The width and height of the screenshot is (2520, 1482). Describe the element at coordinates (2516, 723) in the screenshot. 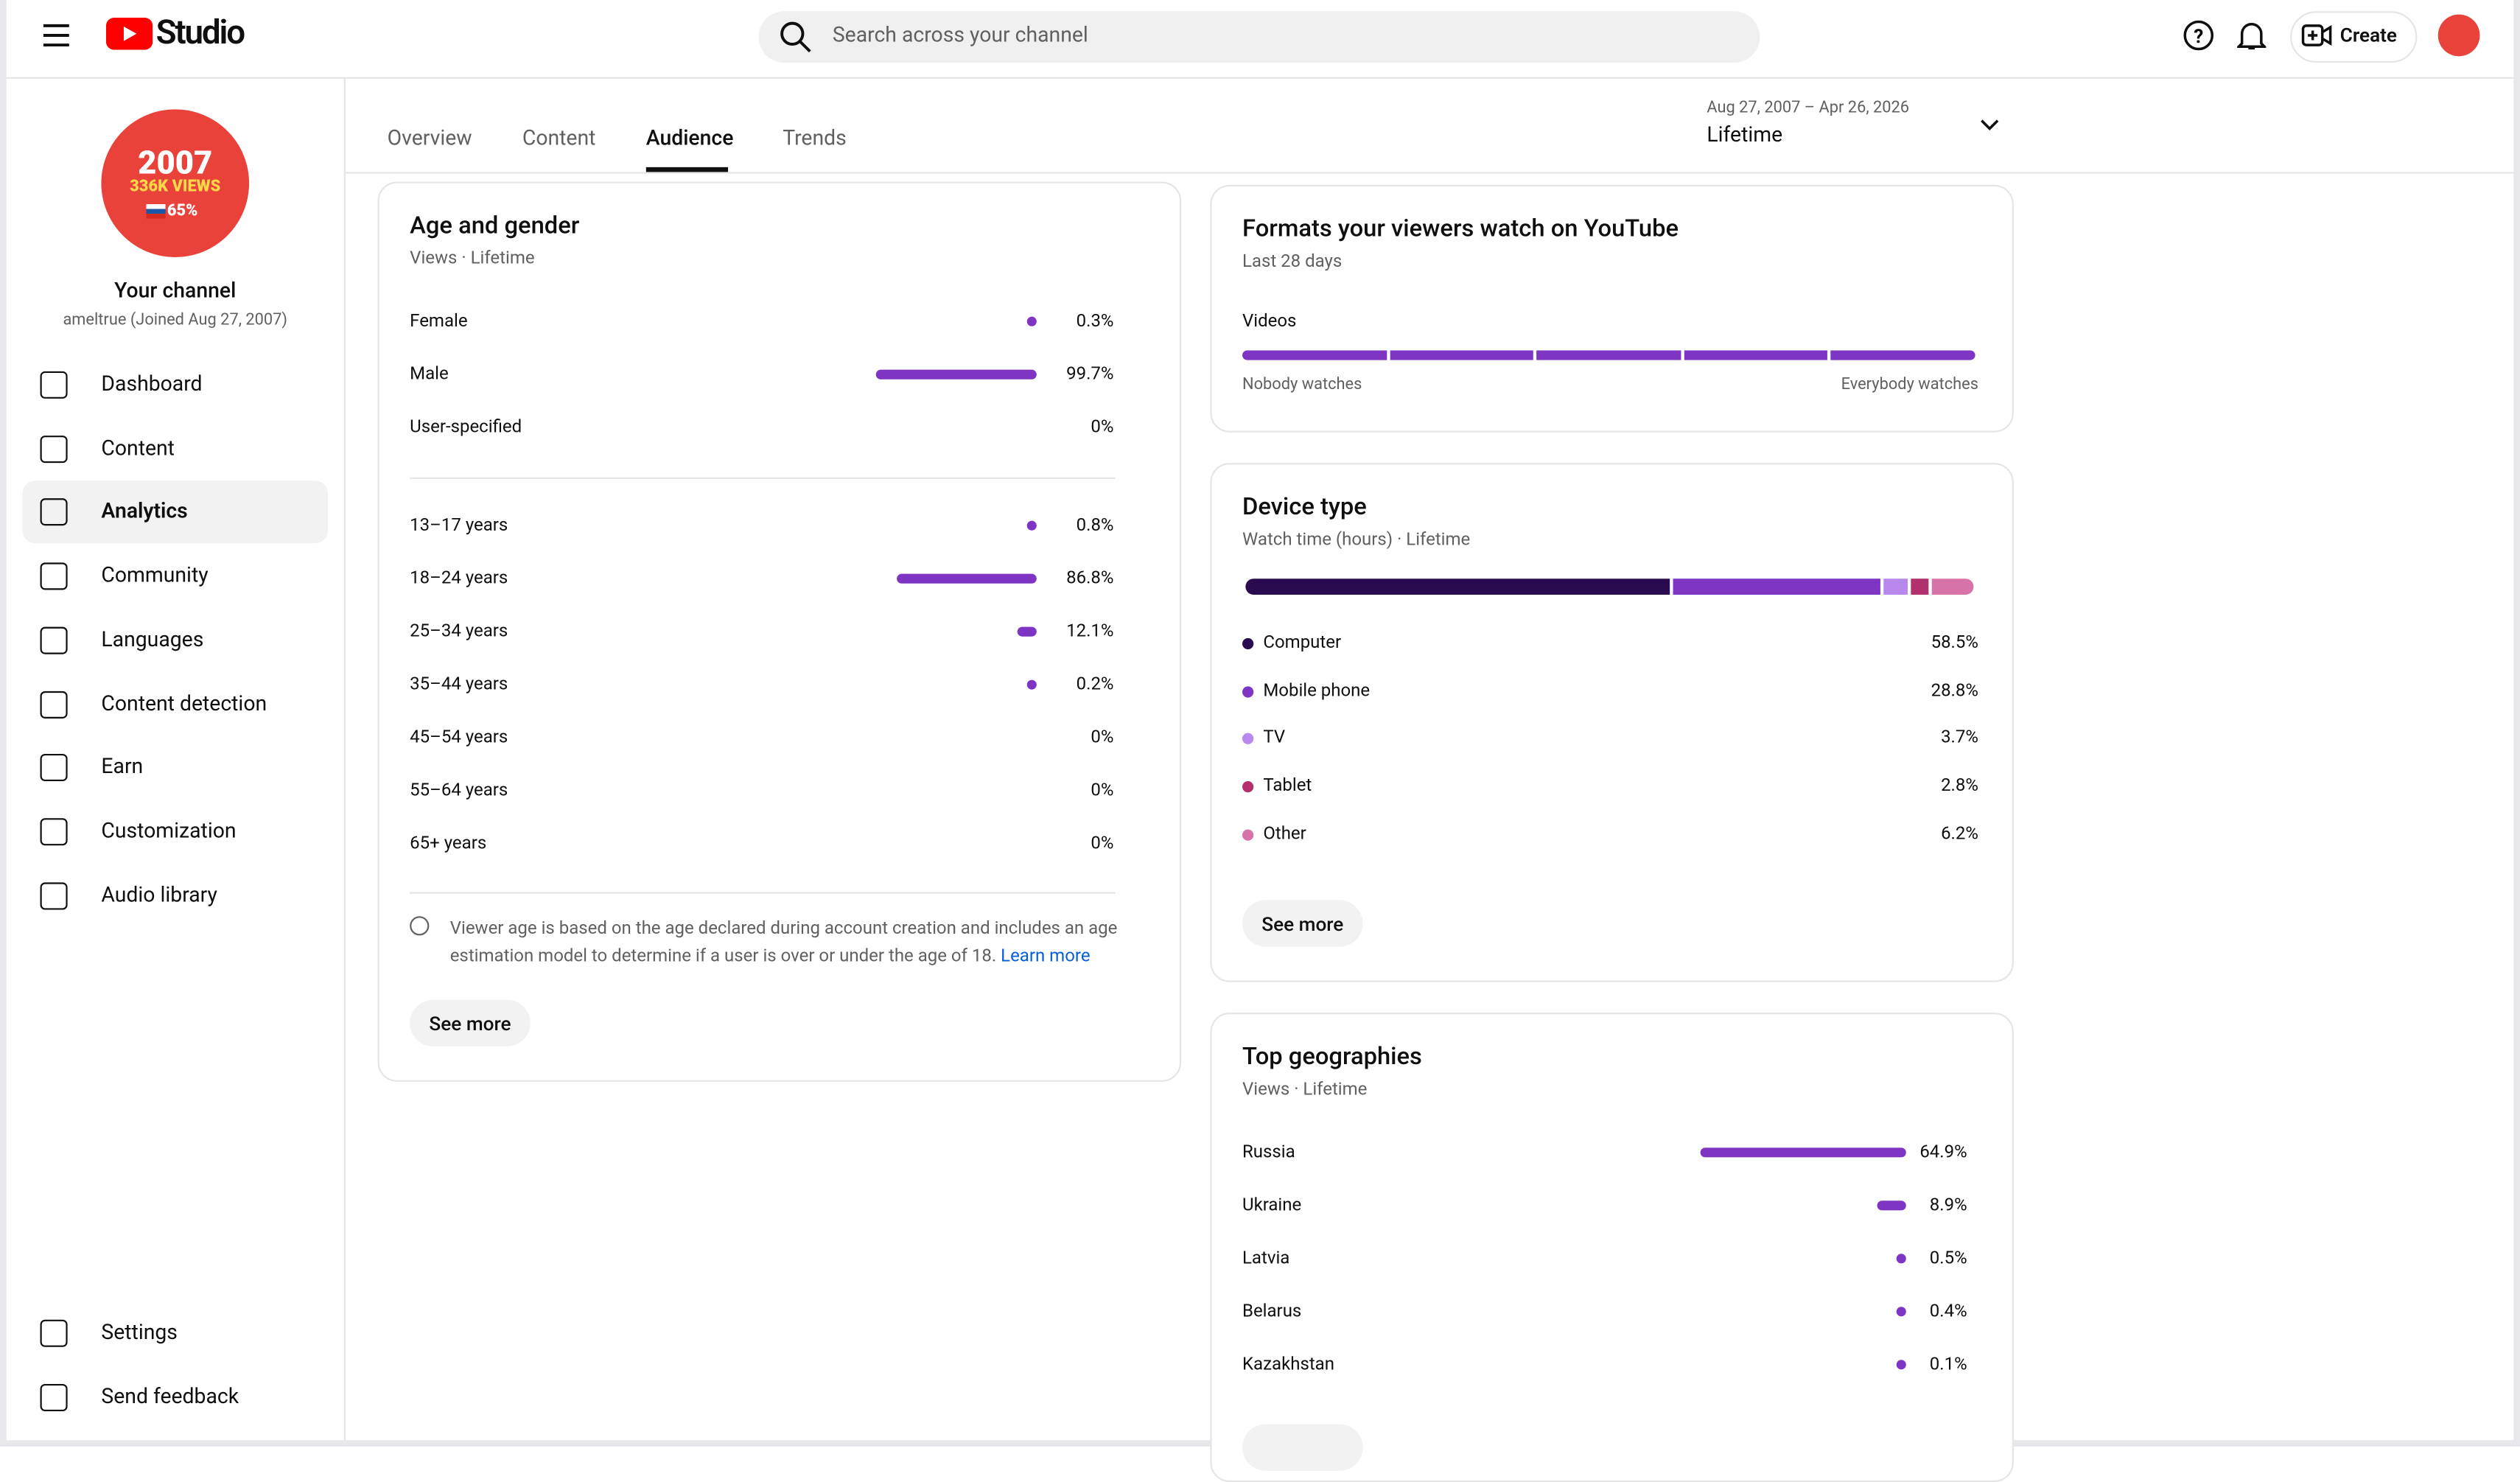

I see `scroll-edge` at that location.